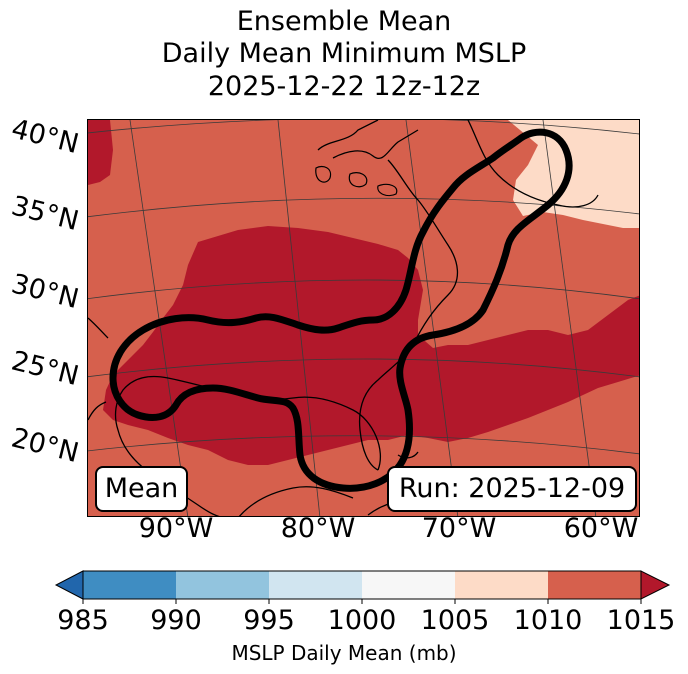 The image size is (688, 674). What do you see at coordinates (362, 620) in the screenshot?
I see `colorbar-tick-1000: 1000` at bounding box center [362, 620].